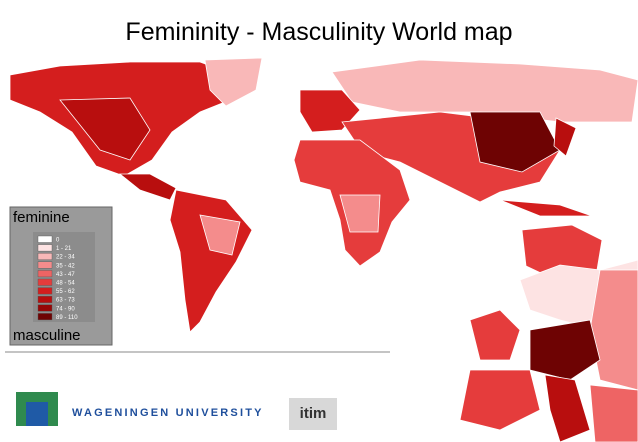 This screenshot has width=638, height=442. What do you see at coordinates (58, 241) in the screenshot?
I see `legend-item-label: 0` at bounding box center [58, 241].